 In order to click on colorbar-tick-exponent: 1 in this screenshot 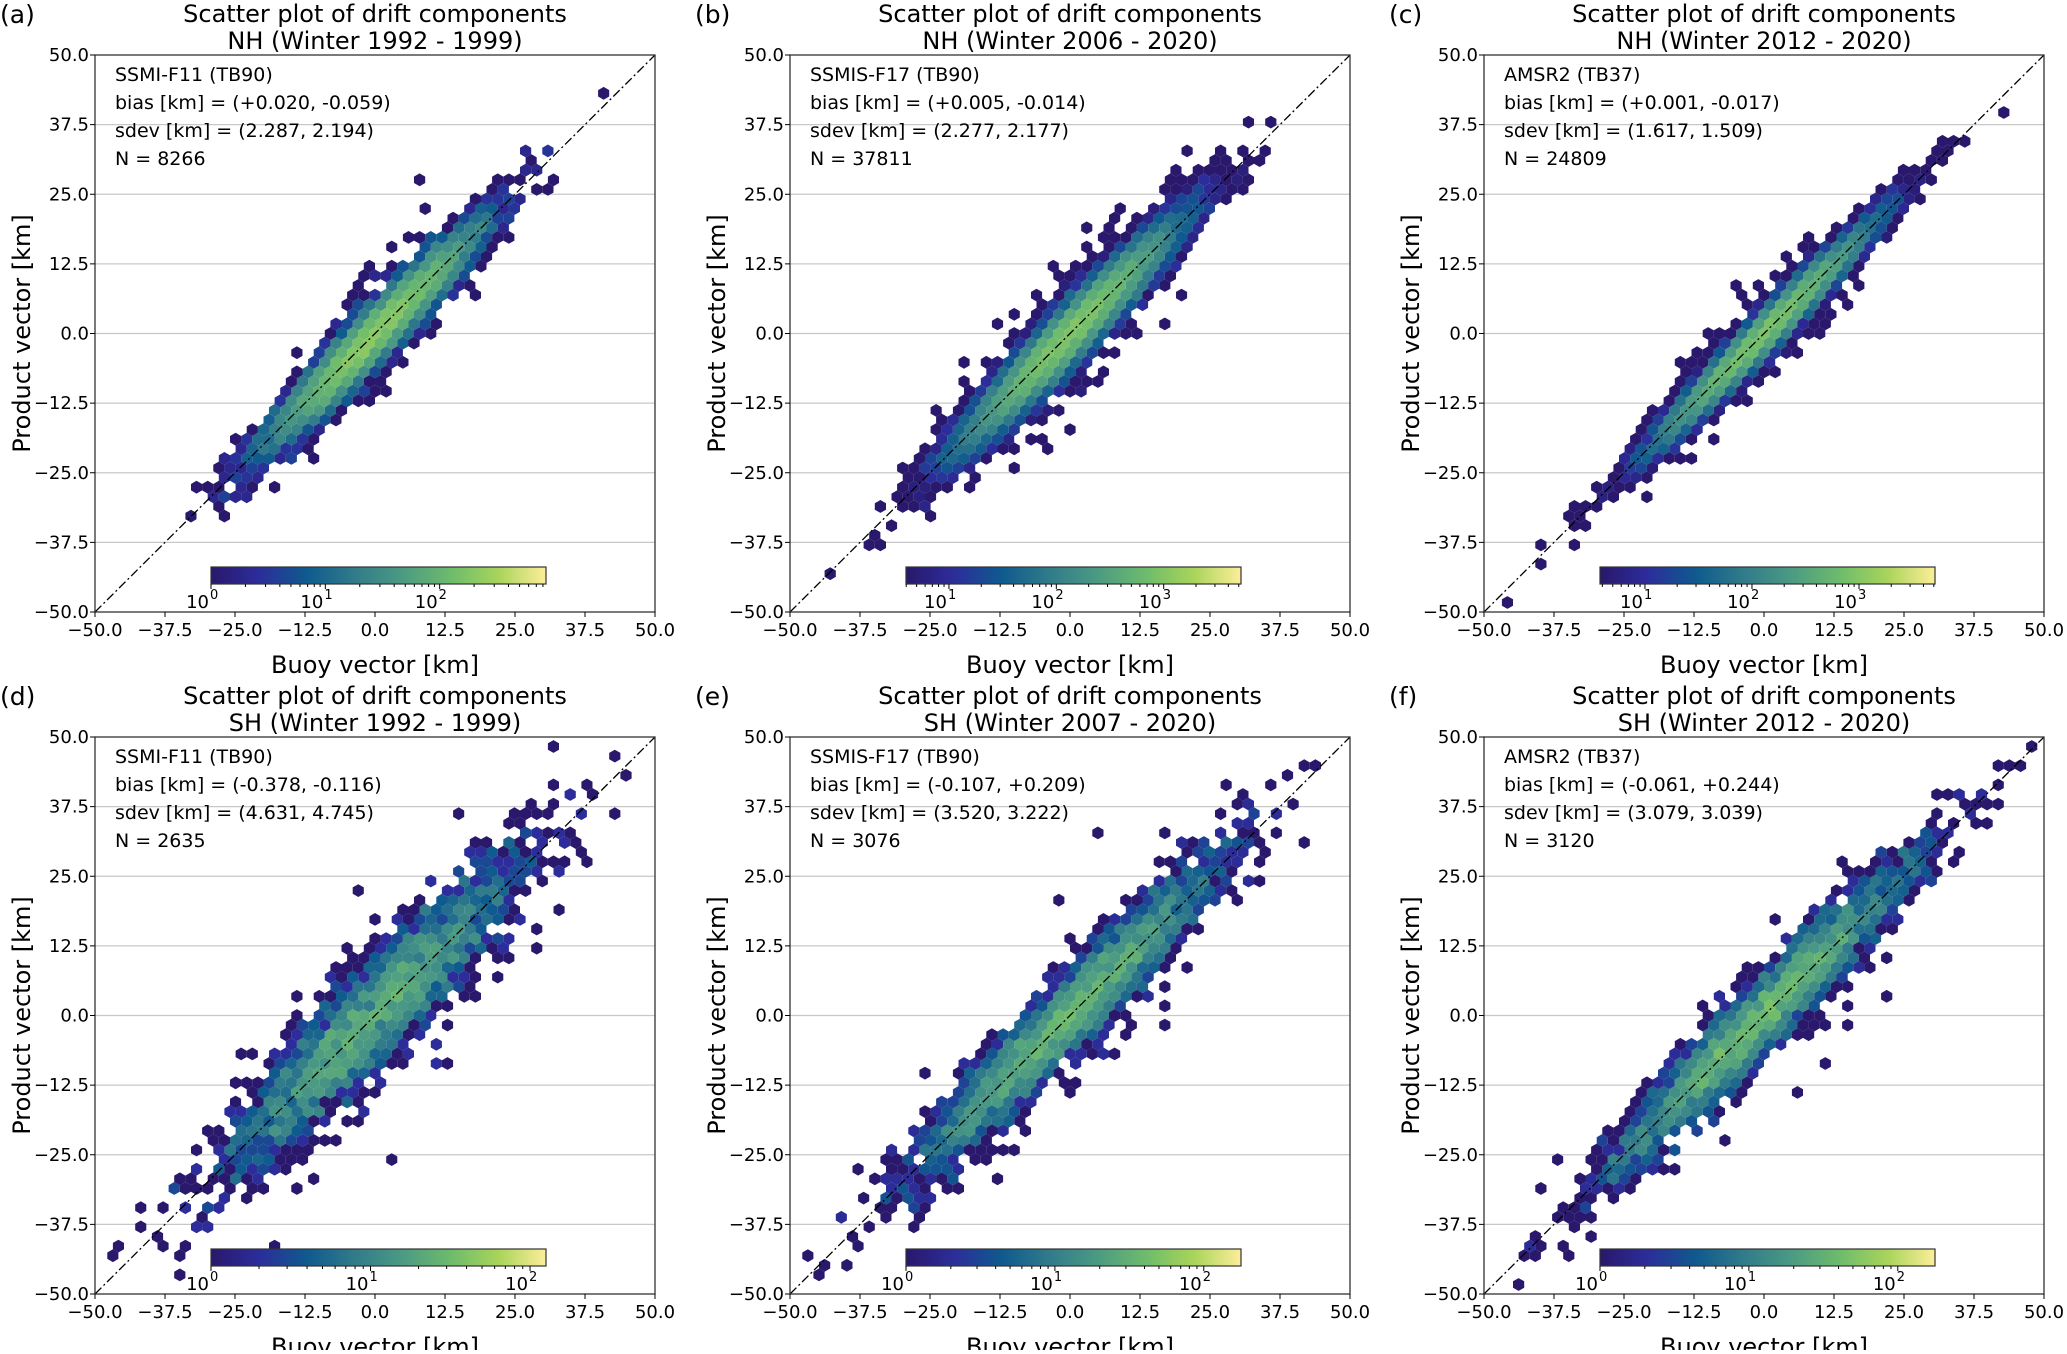, I will do `click(1648, 595)`.